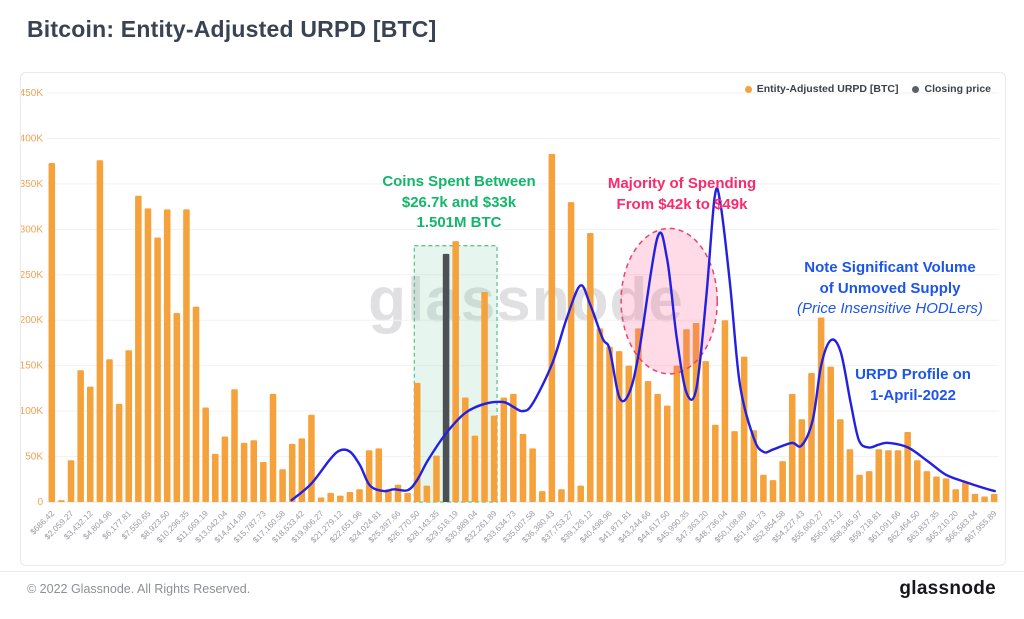 The width and height of the screenshot is (1024, 619). What do you see at coordinates (446, 377) in the screenshot?
I see `closing-price-bar` at bounding box center [446, 377].